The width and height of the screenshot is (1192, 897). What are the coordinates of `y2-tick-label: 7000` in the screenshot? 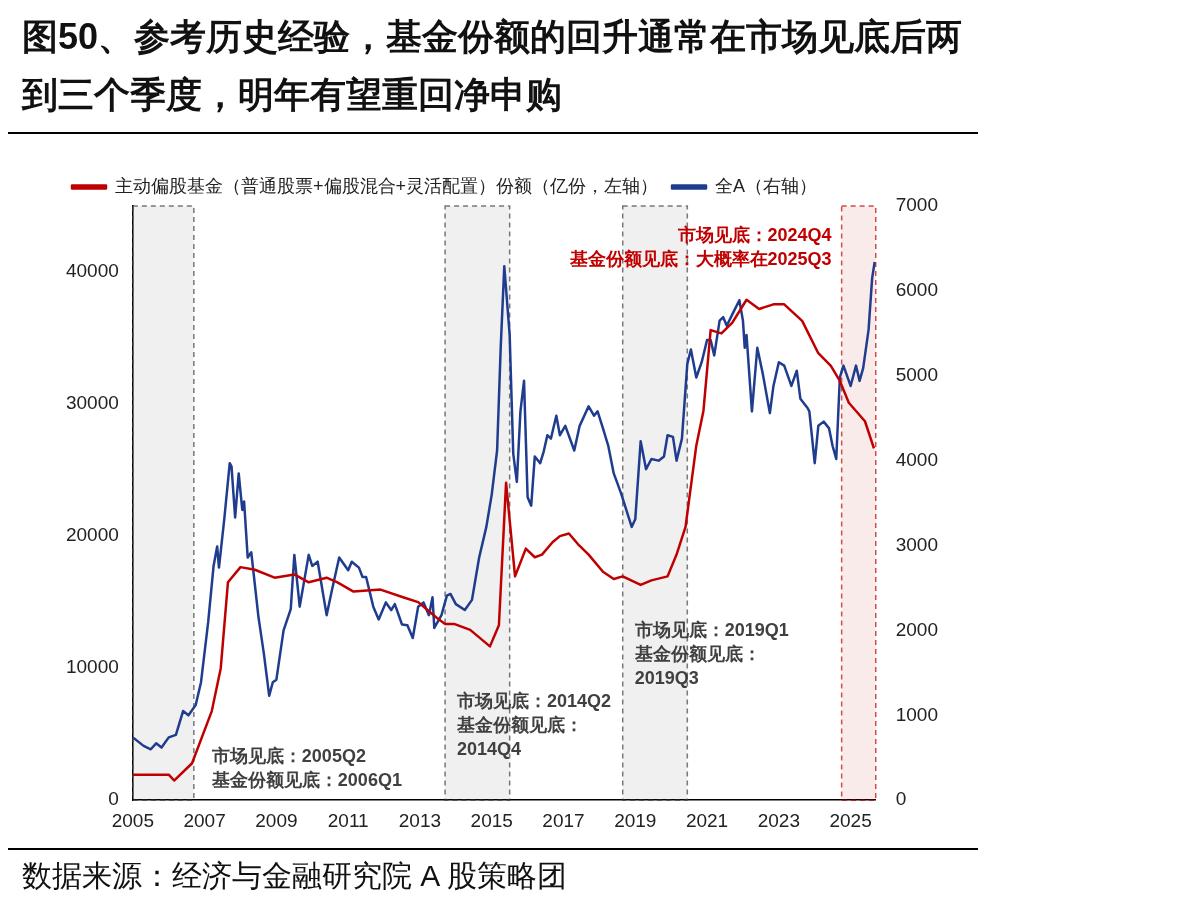 It's located at (917, 205).